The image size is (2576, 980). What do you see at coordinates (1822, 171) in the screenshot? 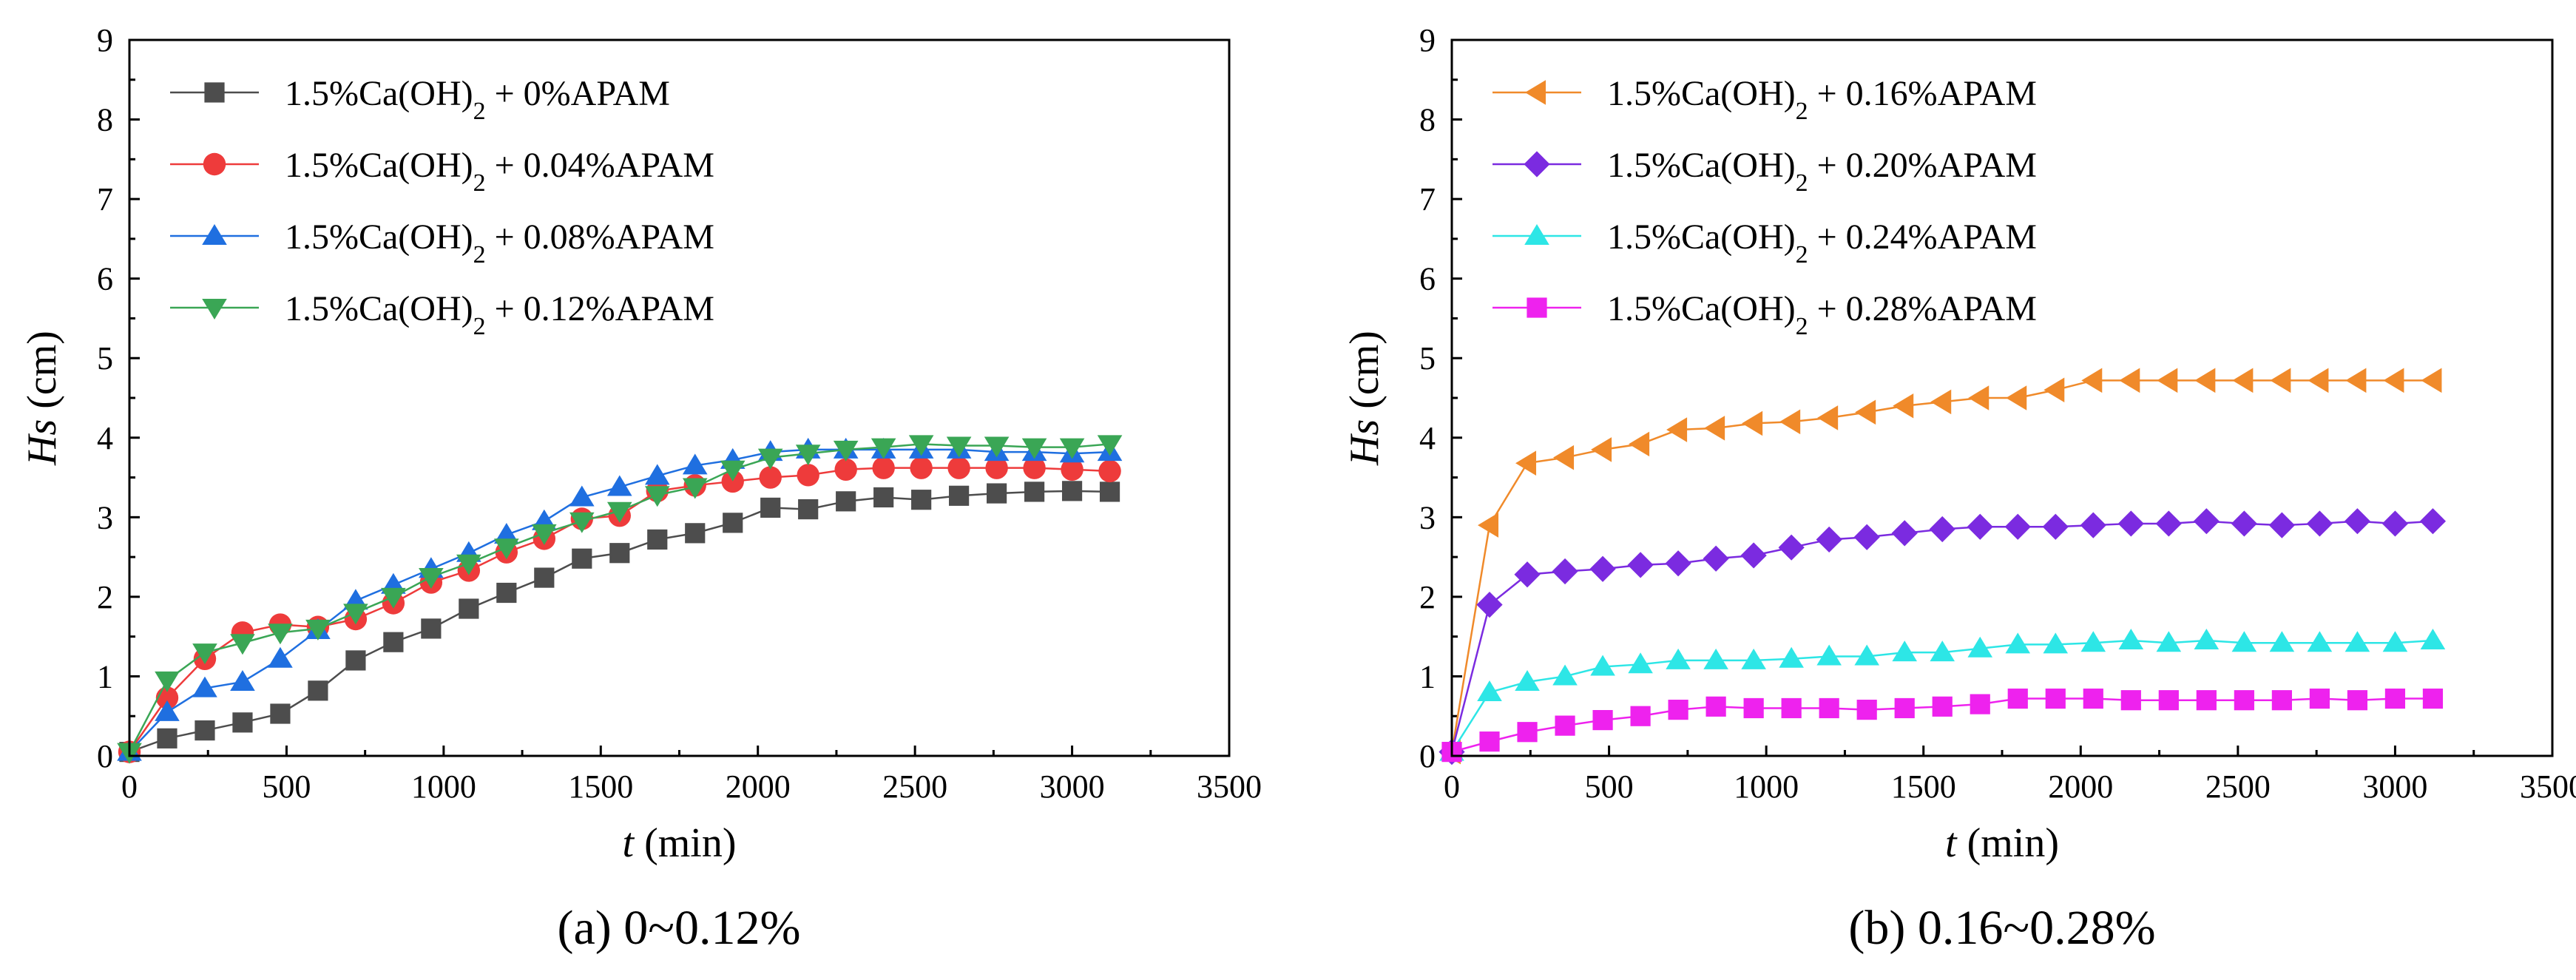
I see `legend-label: 1.5%Ca(OH)2 + 0.20%APAM` at bounding box center [1822, 171].